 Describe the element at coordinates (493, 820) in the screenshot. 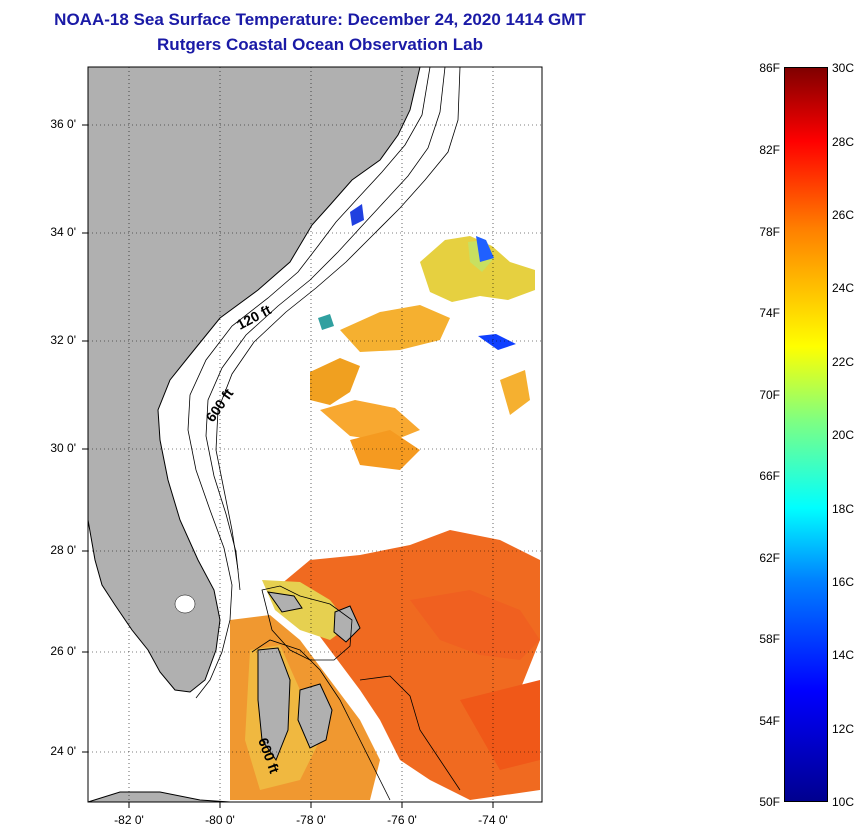

I see `lon-label-74: -74 0'` at that location.